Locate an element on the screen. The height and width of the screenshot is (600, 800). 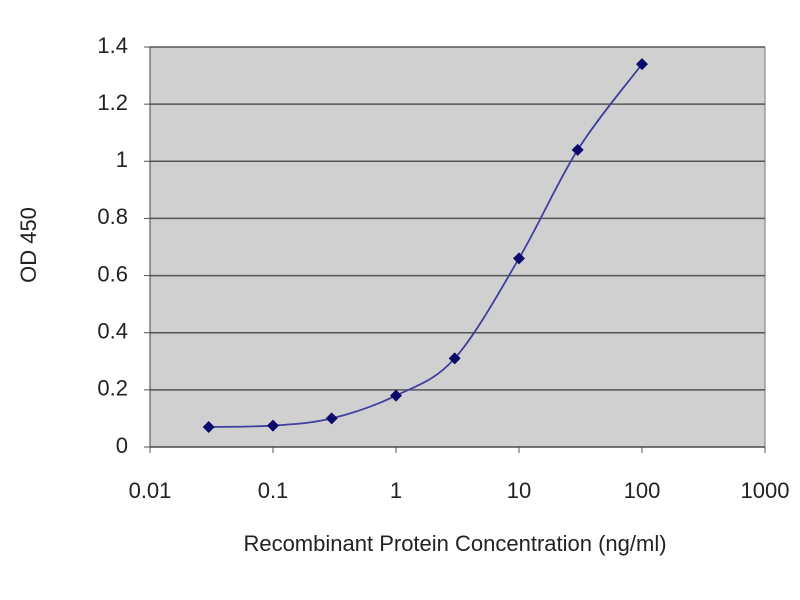
y-tick-label: 1.2 is located at coordinates (112, 102).